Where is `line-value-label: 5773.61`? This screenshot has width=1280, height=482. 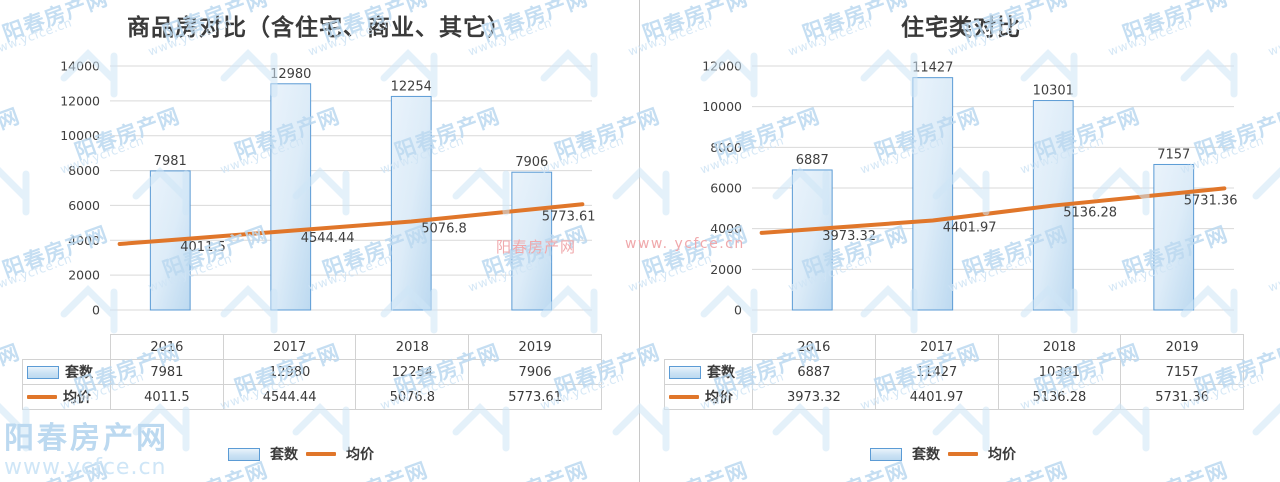 line-value-label: 5773.61 is located at coordinates (569, 216).